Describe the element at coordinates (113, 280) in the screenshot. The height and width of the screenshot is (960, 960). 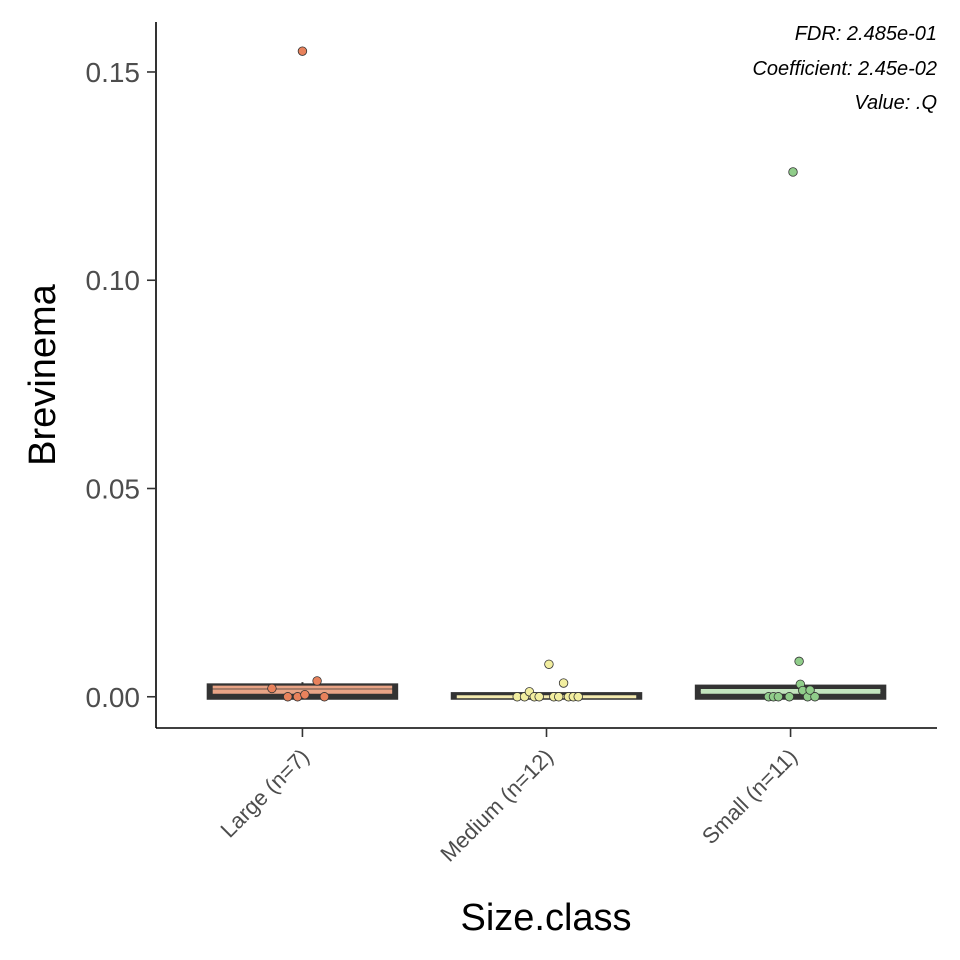
I see `y-tick-label: 0.10` at that location.